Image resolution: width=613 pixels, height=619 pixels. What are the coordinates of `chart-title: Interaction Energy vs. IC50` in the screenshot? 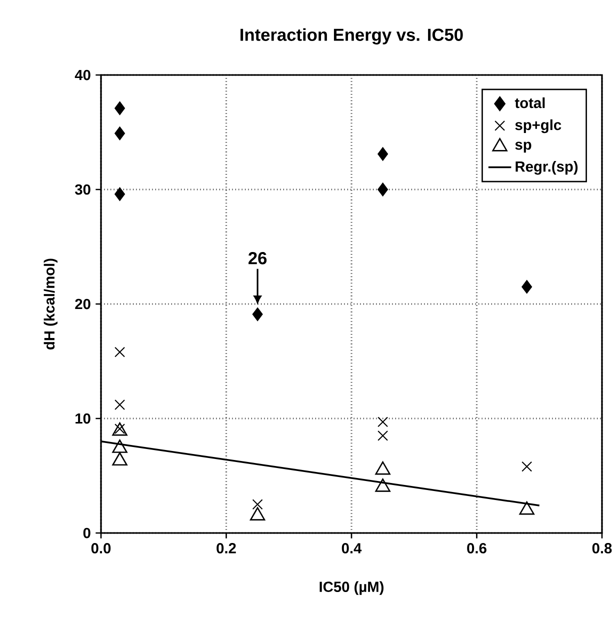 It's located at (351, 36).